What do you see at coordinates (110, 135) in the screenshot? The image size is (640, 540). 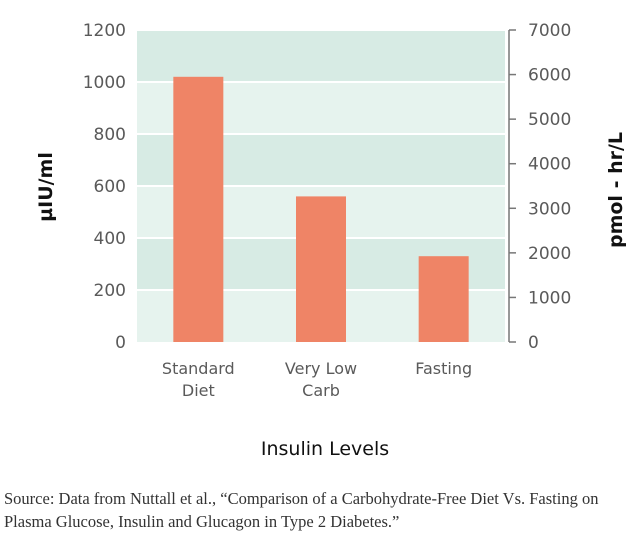 I see `left-tick-label: 800` at bounding box center [110, 135].